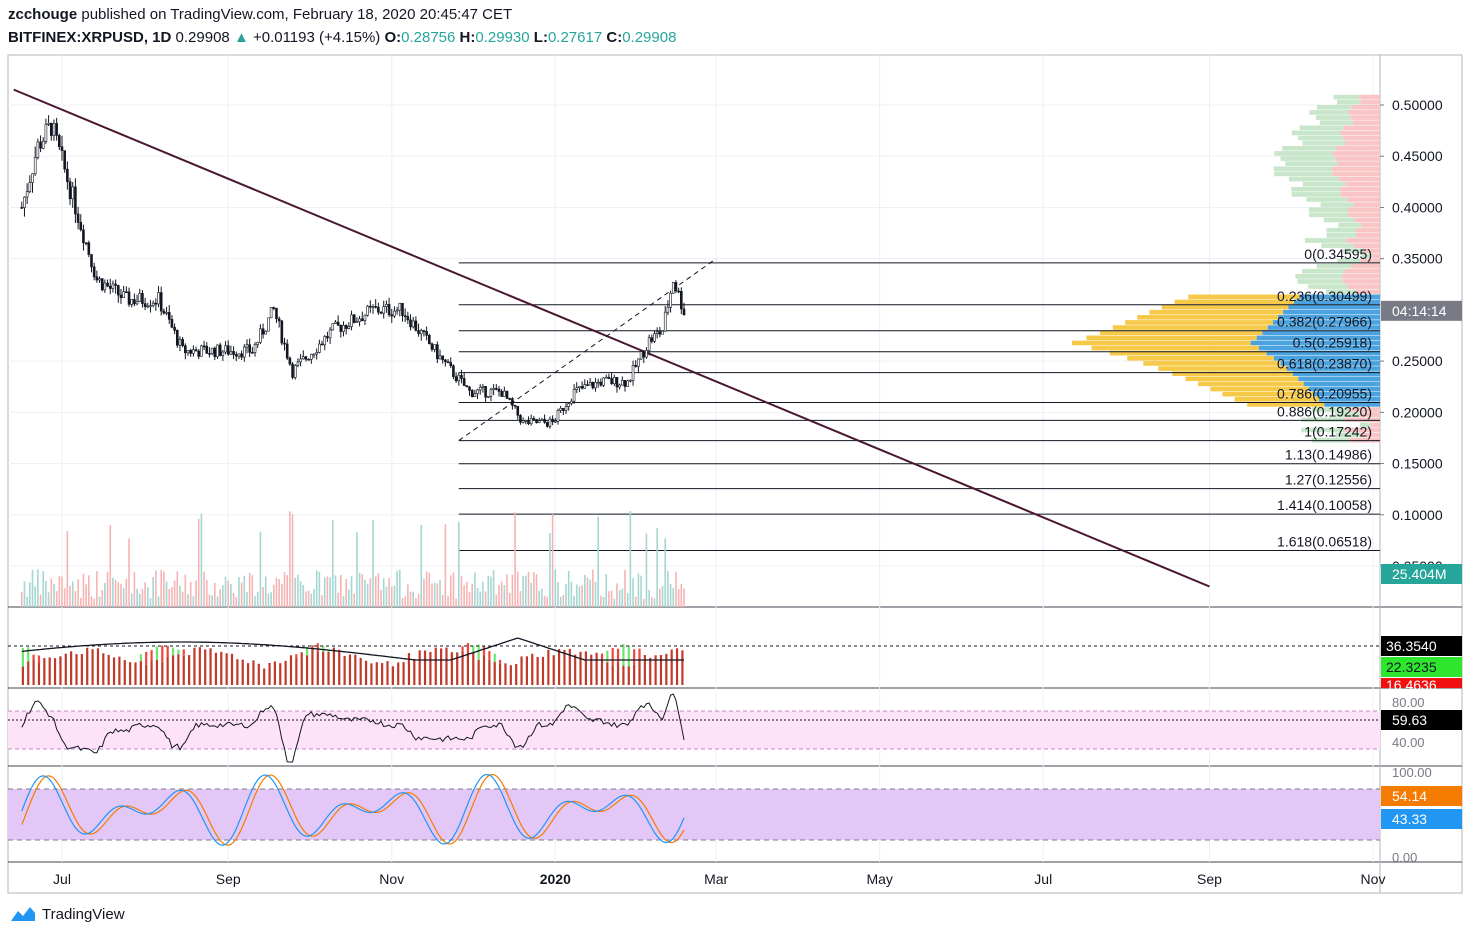 This screenshot has height=940, width=1470. I want to click on low-label: L:, so click(540, 37).